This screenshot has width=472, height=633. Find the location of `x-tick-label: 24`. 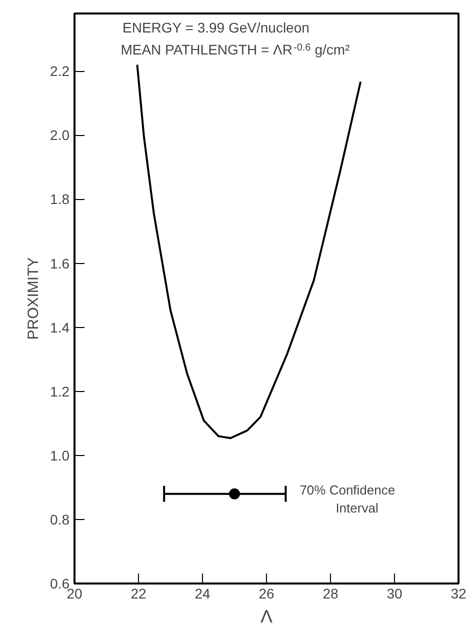

x-tick-label: 24 is located at coordinates (202, 594).